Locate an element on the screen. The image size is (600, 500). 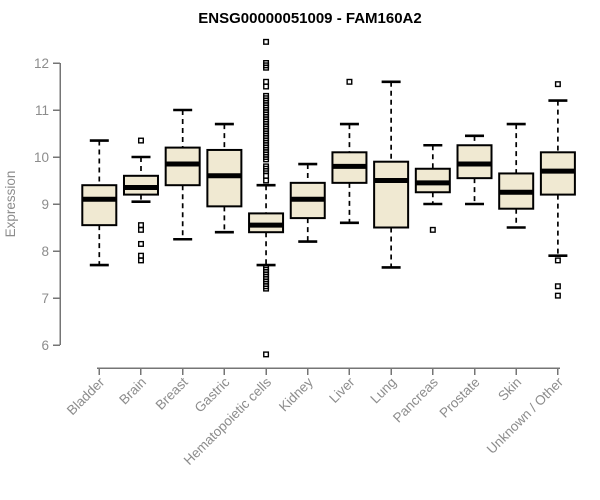
y-tick-label: 10 is located at coordinates (41, 157).